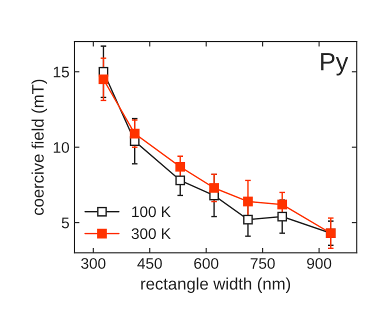 Image resolution: width=392 pixels, height=320 pixels. Describe the element at coordinates (61, 72) in the screenshot. I see `y-tick-label: 15` at that location.